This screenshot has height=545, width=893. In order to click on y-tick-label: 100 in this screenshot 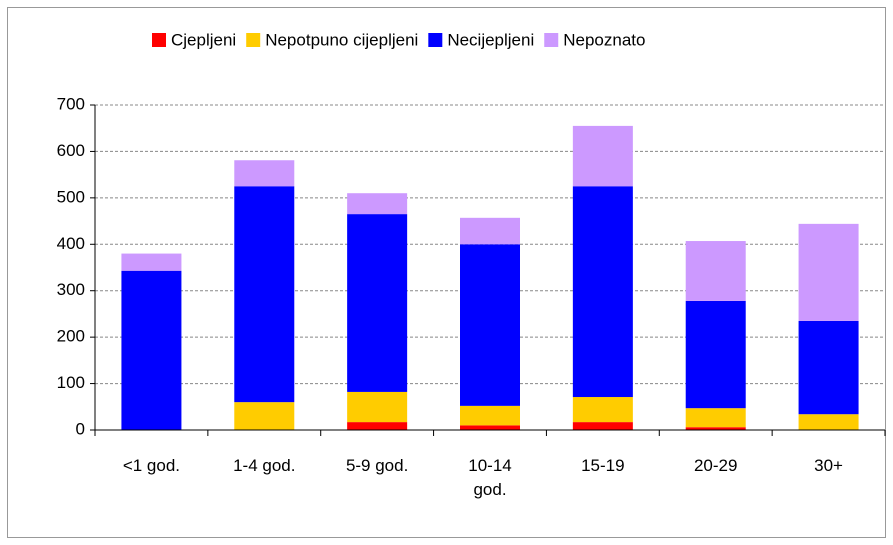, I will do `click(71, 382)`.